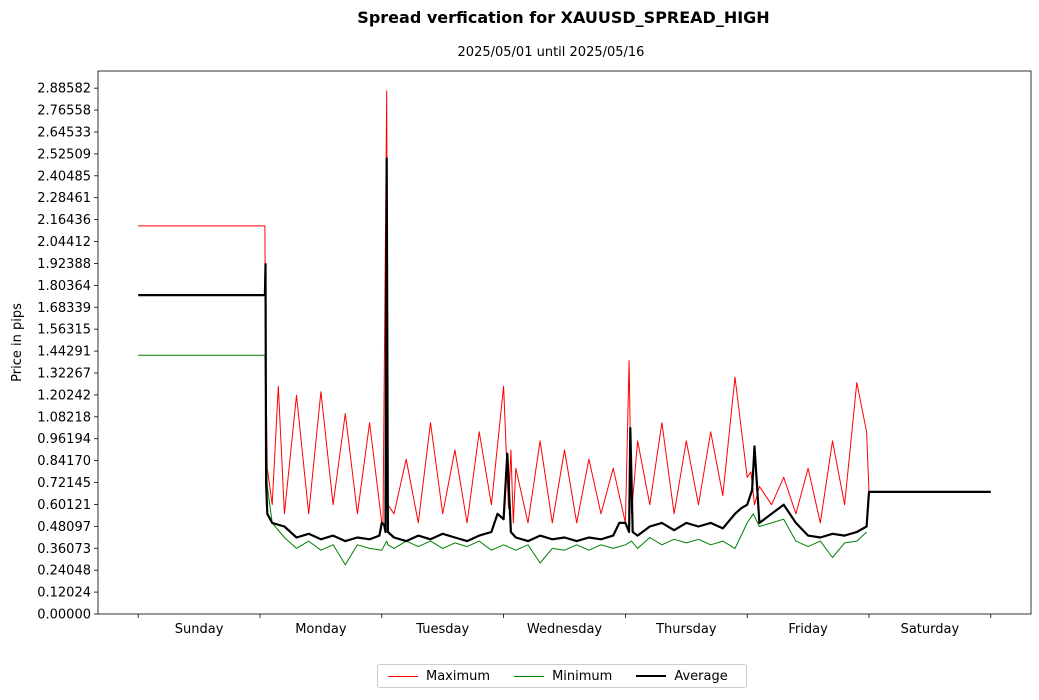  Describe the element at coordinates (808, 629) in the screenshot. I see `x-tick-label: Friday` at that location.